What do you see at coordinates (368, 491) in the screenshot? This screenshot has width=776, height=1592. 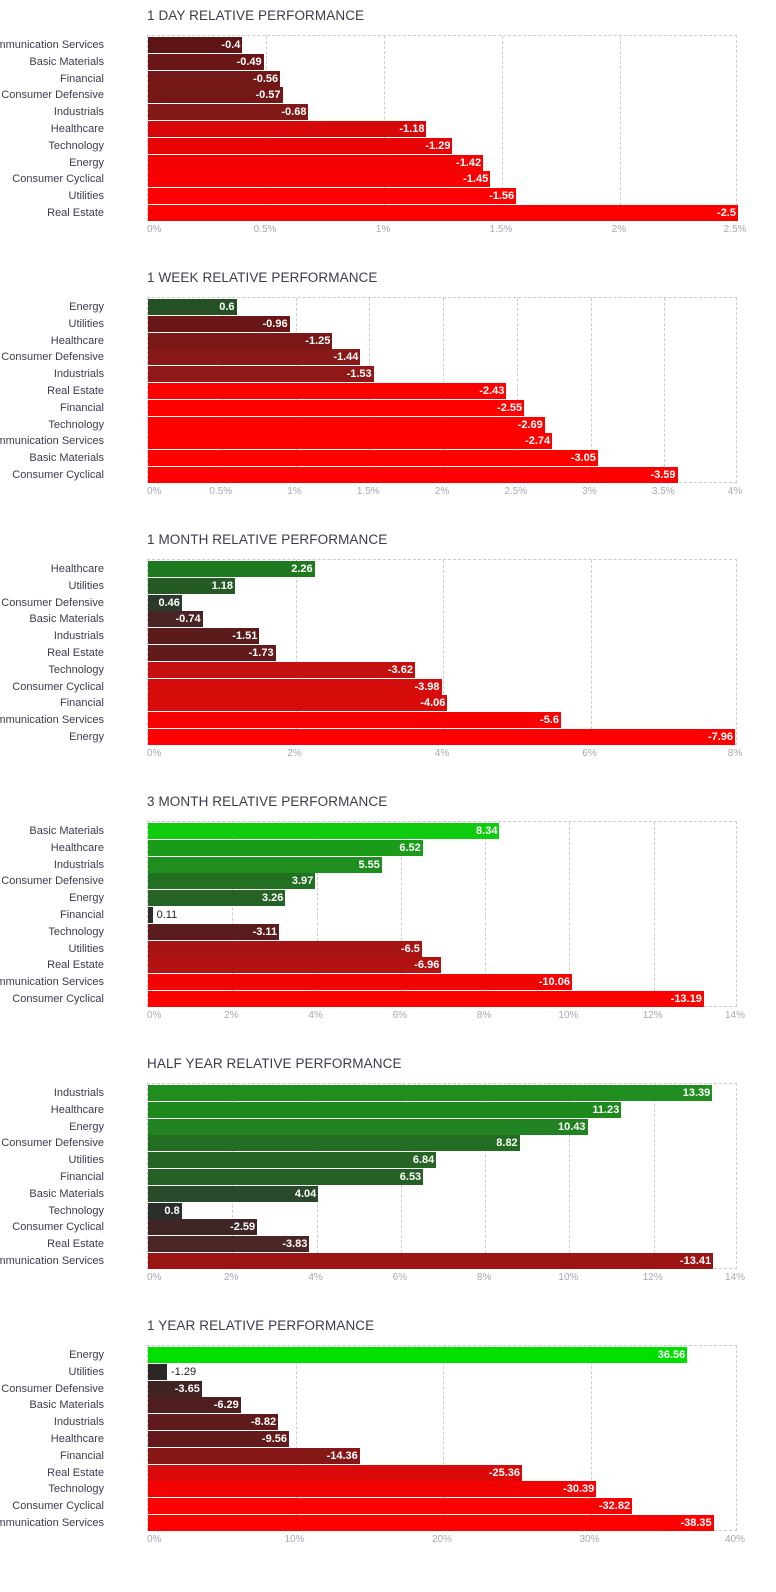 I see `x-tick-label: 1.5%` at bounding box center [368, 491].